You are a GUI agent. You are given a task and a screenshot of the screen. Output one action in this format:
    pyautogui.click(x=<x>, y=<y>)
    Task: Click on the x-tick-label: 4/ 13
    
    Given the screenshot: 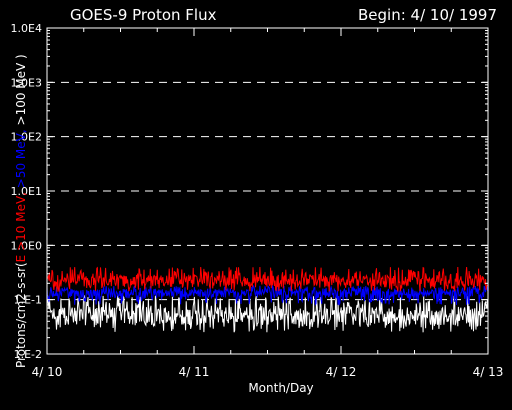 What is the action you would take?
    pyautogui.click(x=488, y=372)
    